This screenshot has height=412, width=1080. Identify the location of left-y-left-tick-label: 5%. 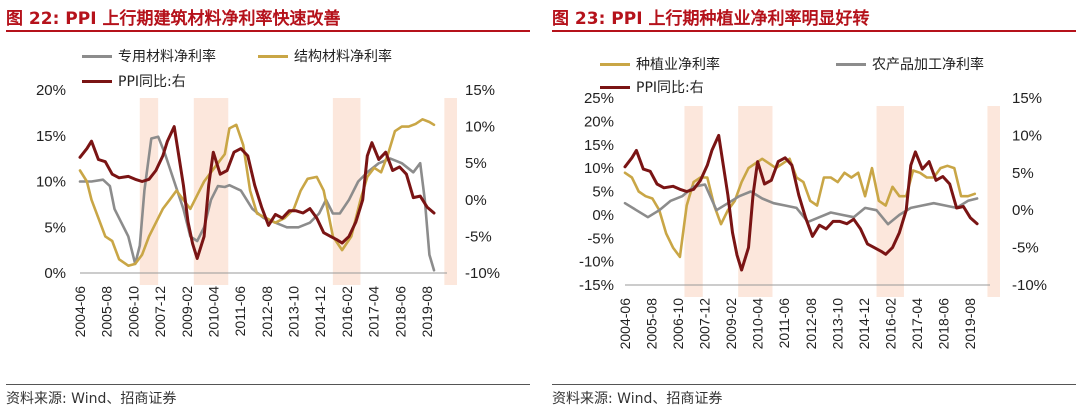
(55, 227).